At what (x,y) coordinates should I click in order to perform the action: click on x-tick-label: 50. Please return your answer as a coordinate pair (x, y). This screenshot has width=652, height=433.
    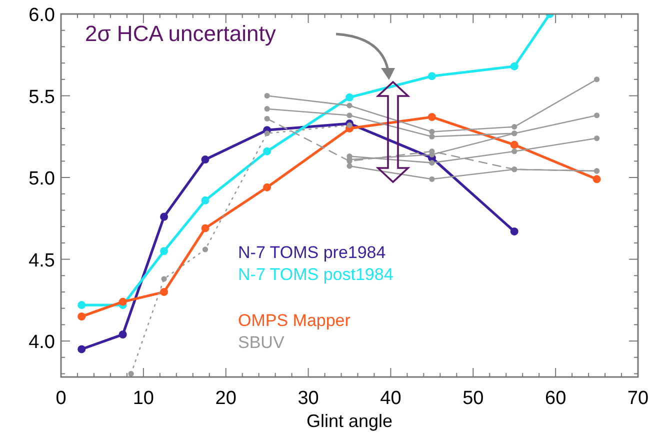
    Looking at the image, I should click on (473, 398).